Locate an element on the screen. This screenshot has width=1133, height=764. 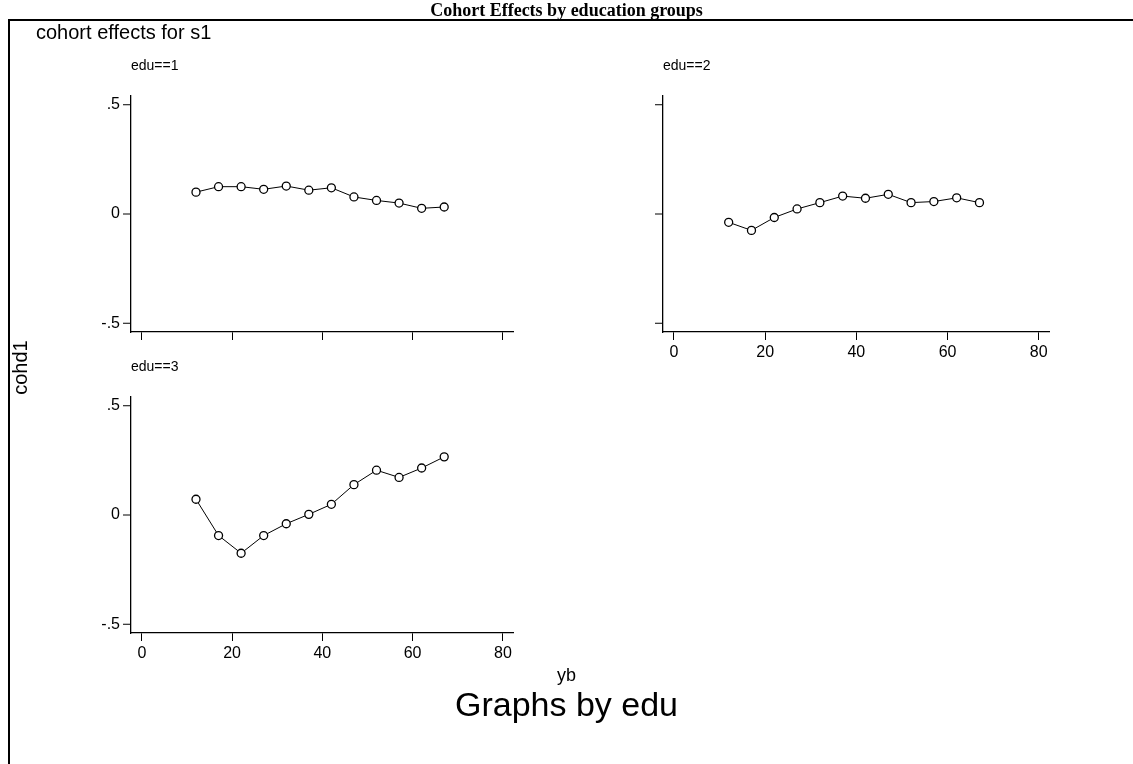
x-axis-title: yb is located at coordinates (566, 675).